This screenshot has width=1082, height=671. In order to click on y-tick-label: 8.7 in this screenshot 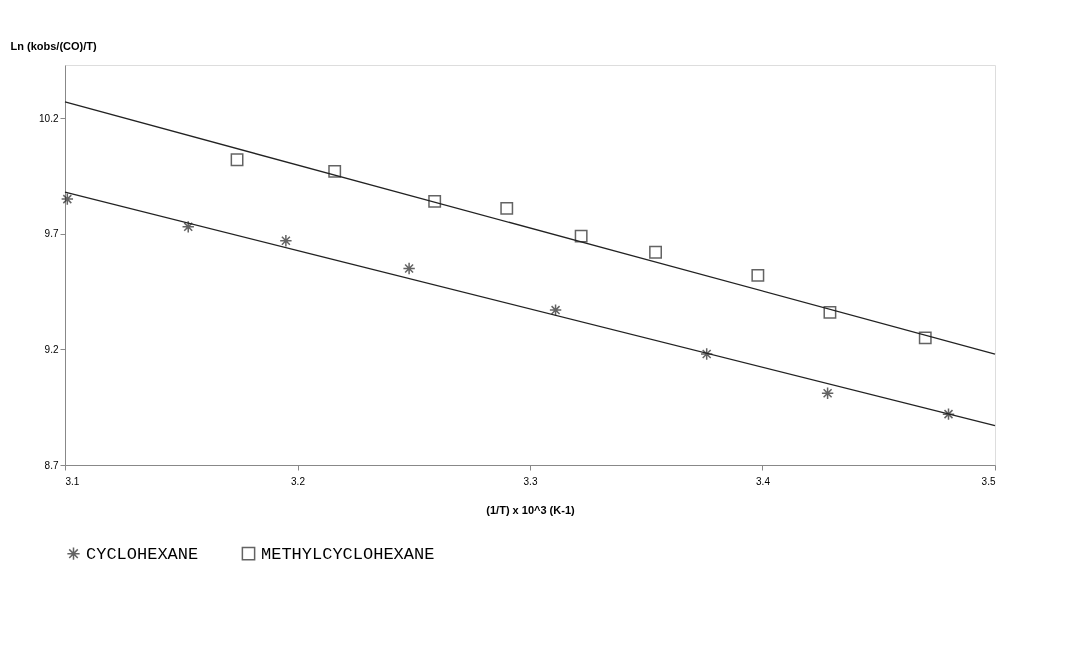, I will do `click(51, 465)`.